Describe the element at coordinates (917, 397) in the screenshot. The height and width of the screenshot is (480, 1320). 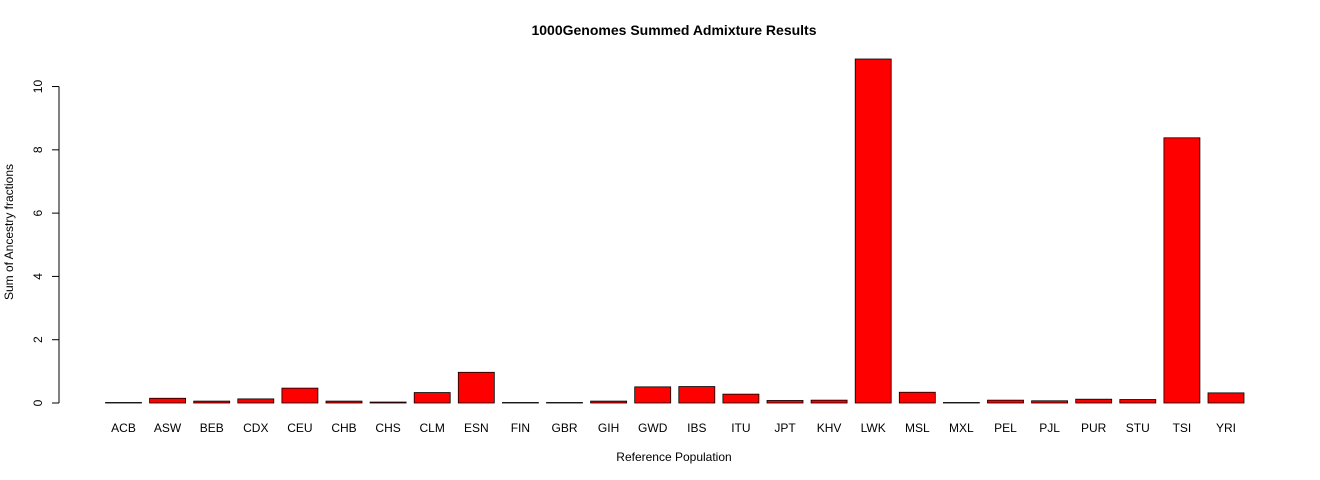
I see `bar-msl` at that location.